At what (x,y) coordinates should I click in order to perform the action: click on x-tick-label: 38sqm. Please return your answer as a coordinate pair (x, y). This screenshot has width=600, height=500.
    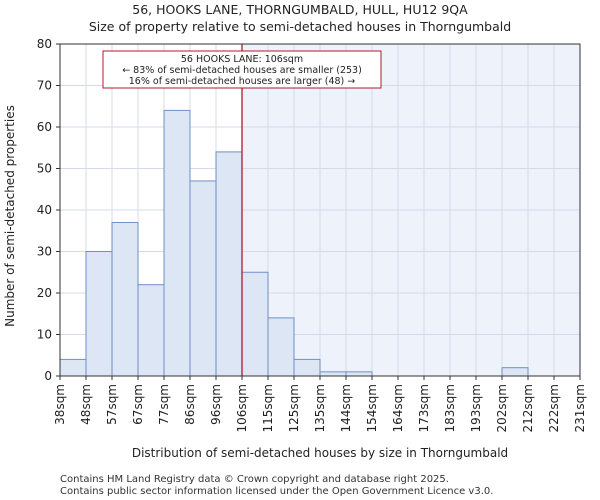
    Looking at the image, I should click on (60, 404).